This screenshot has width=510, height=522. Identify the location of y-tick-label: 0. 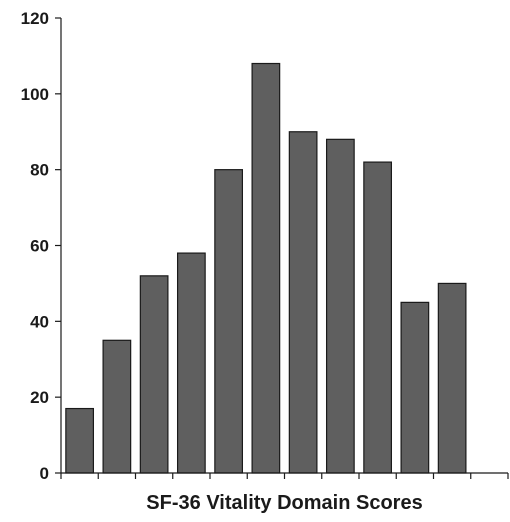
(44, 473).